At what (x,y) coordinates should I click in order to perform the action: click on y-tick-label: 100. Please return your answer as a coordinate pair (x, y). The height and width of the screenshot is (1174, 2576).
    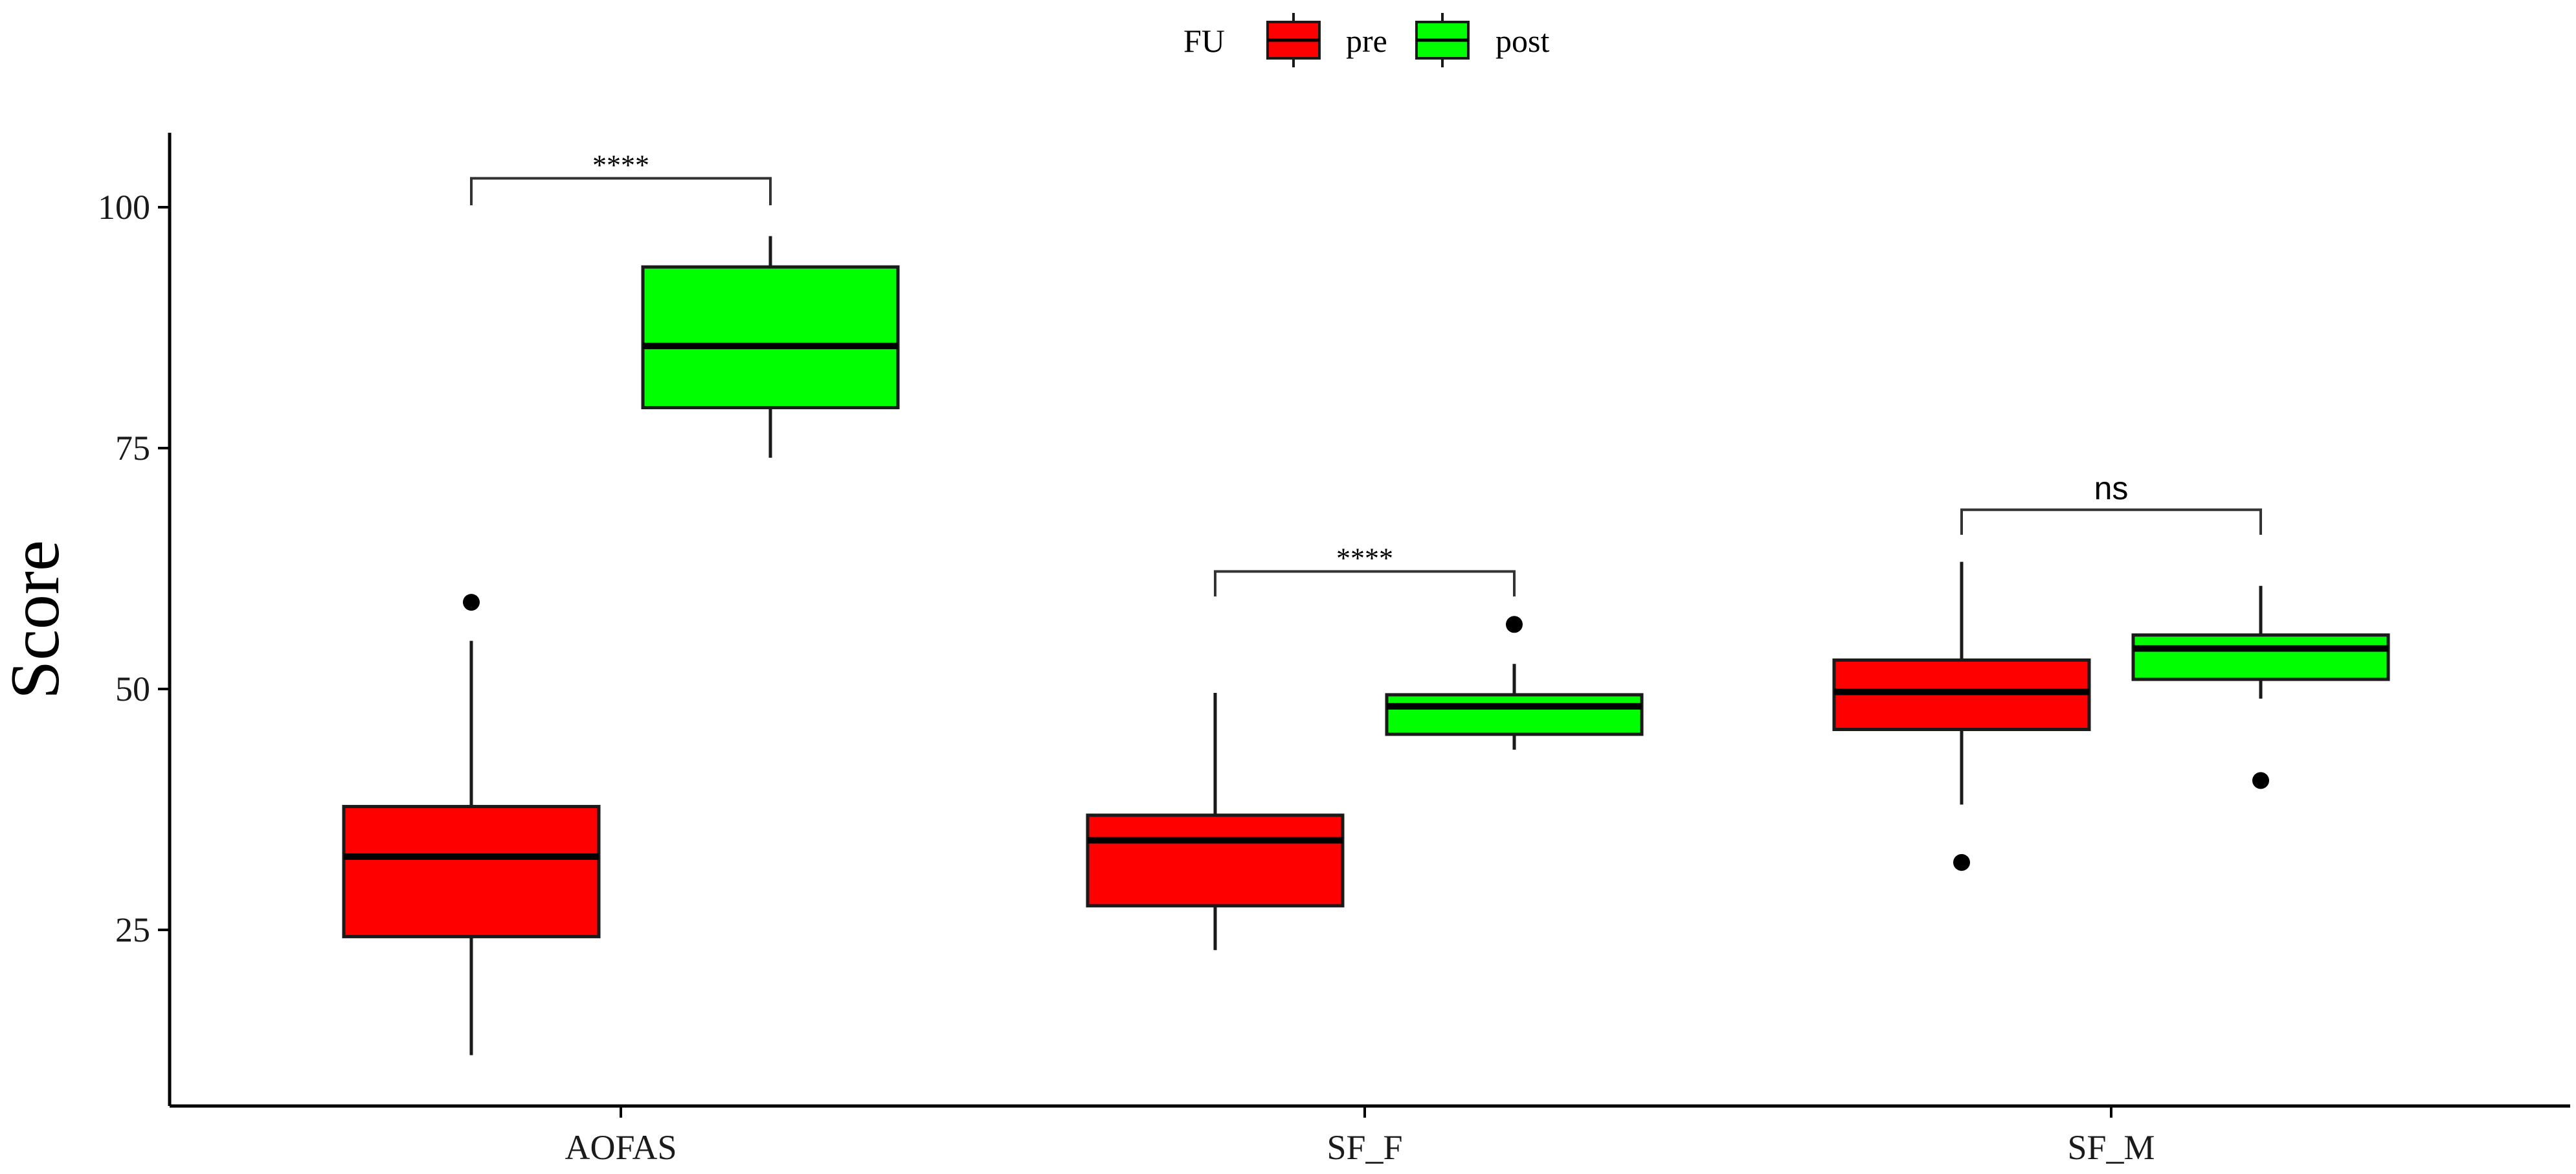
    Looking at the image, I should click on (124, 207).